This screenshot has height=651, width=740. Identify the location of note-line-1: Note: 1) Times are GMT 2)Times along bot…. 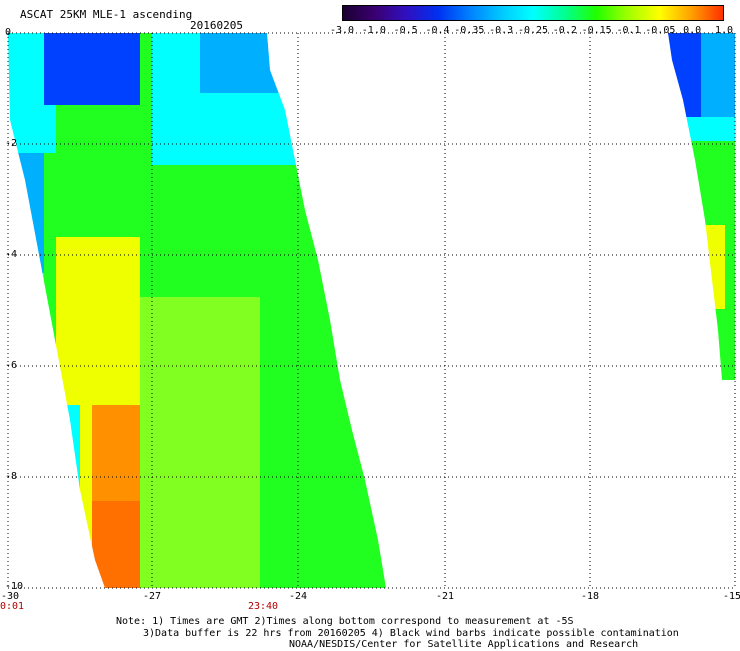
(345, 621).